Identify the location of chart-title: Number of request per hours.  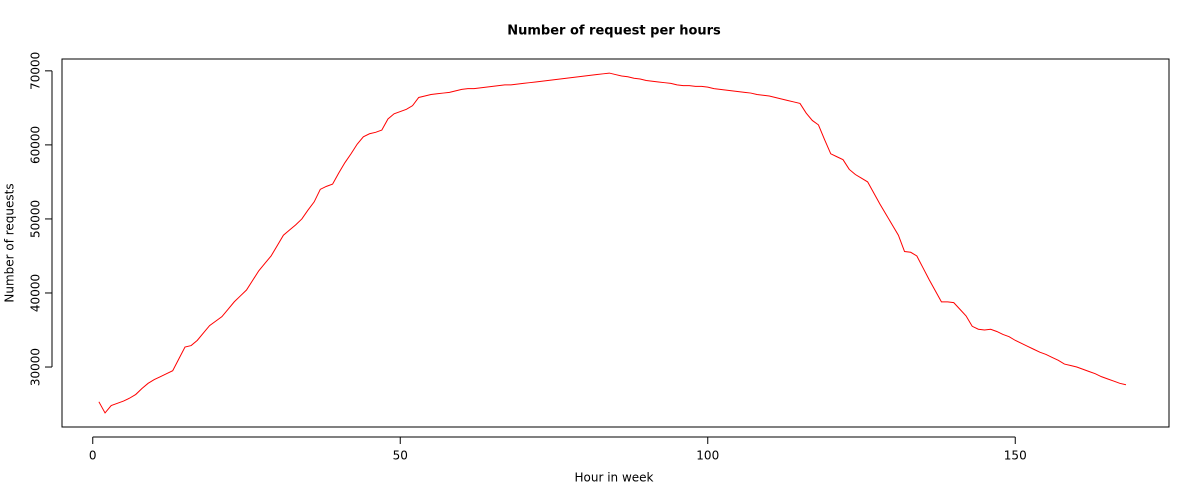
(614, 31).